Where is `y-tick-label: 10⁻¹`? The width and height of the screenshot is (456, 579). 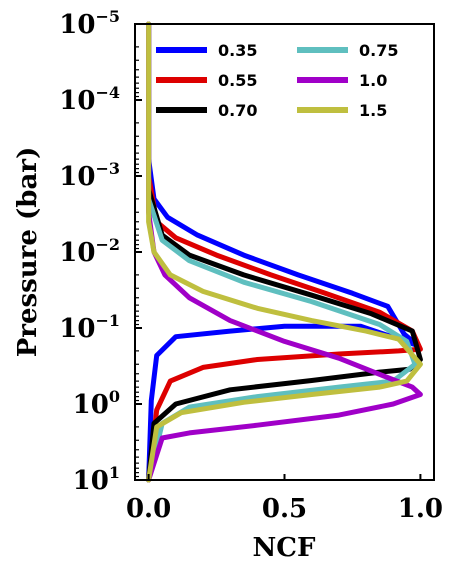
y-tick-label: 10⁻¹ is located at coordinates (89, 327).